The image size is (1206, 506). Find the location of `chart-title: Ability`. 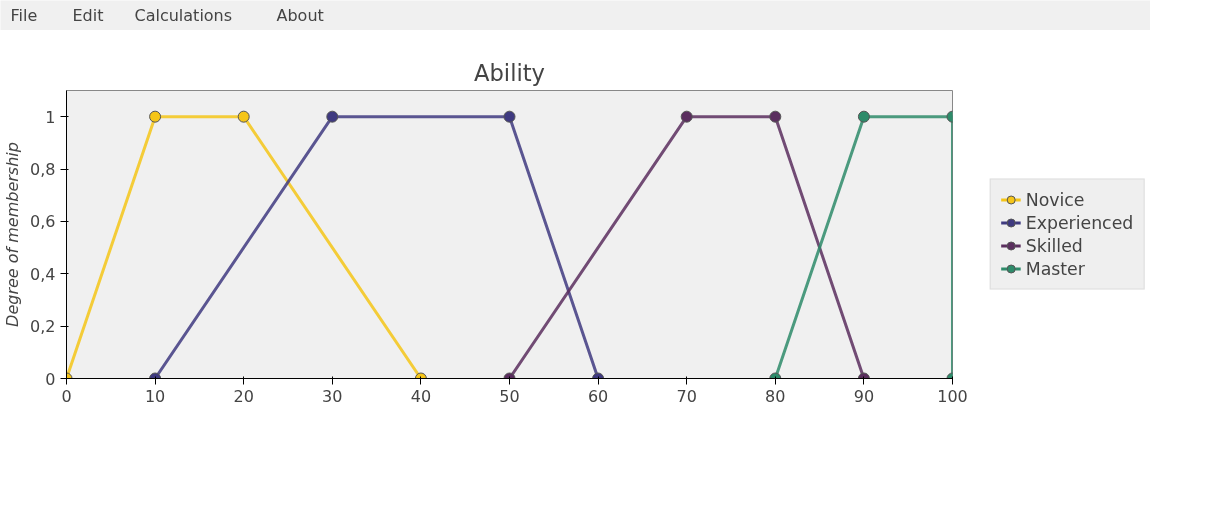

chart-title: Ability is located at coordinates (509, 72).